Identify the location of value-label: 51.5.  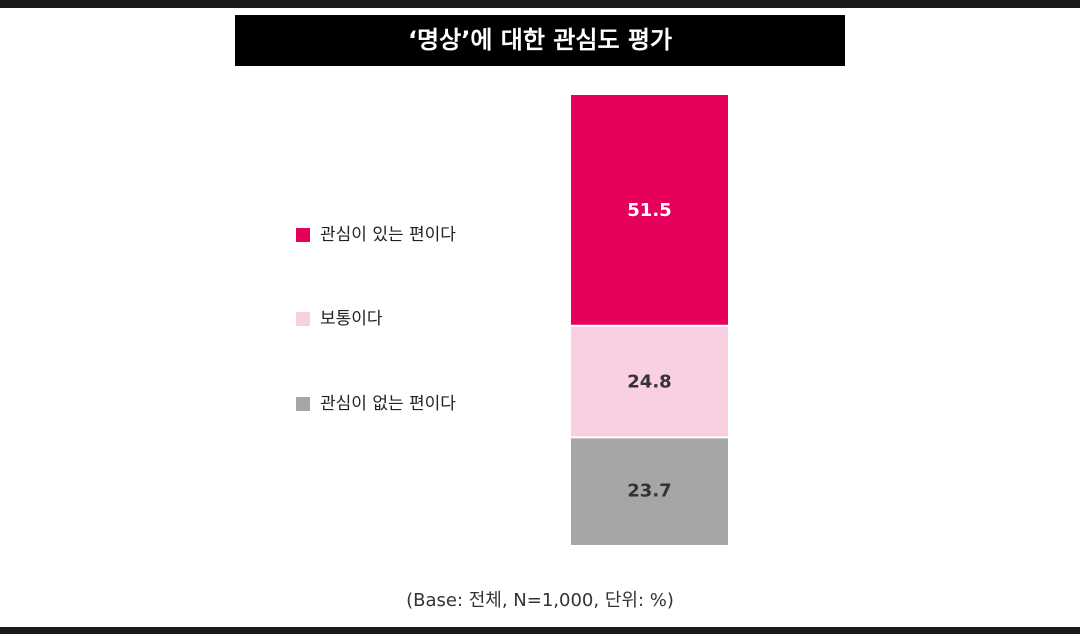
(649, 210).